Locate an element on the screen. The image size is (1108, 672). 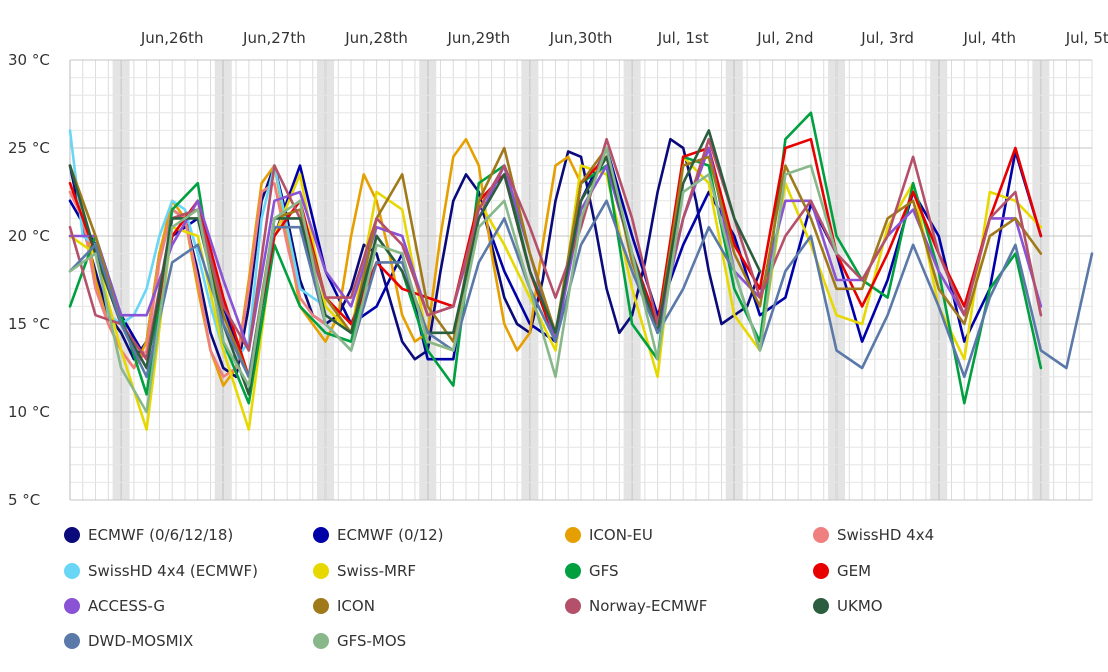
legend-label: ICON is located at coordinates (356, 606).